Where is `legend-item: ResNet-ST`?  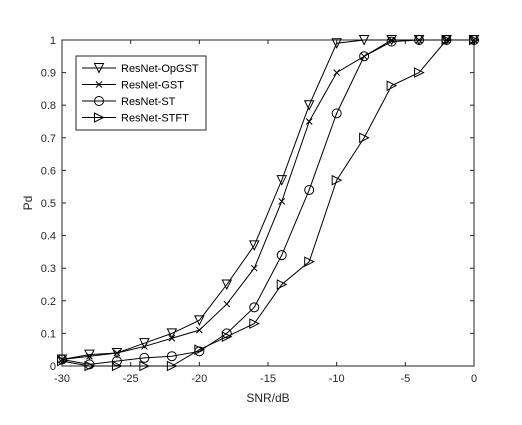
legend-item: ResNet-ST is located at coordinates (129, 102).